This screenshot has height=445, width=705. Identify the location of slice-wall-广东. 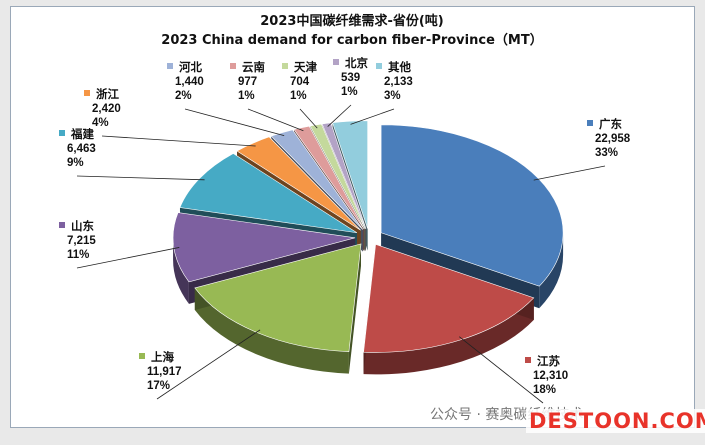
(551, 270).